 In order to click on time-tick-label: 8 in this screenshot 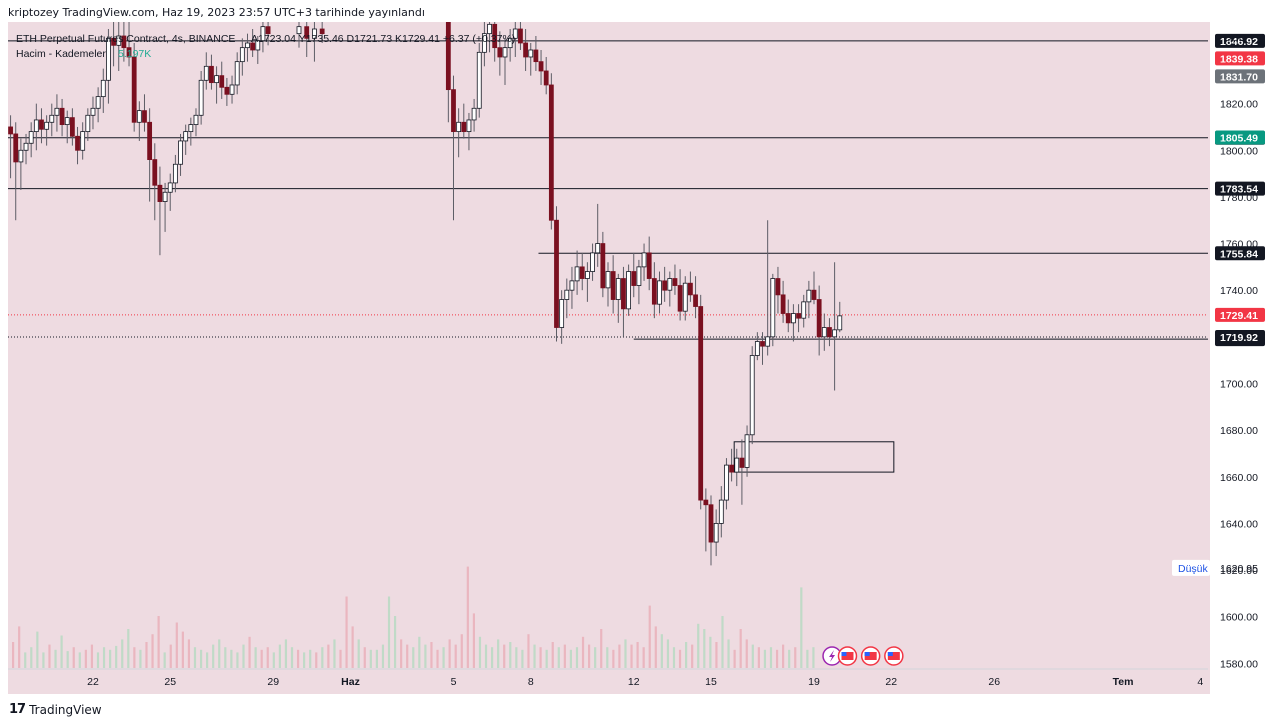, I will do `click(531, 682)`.